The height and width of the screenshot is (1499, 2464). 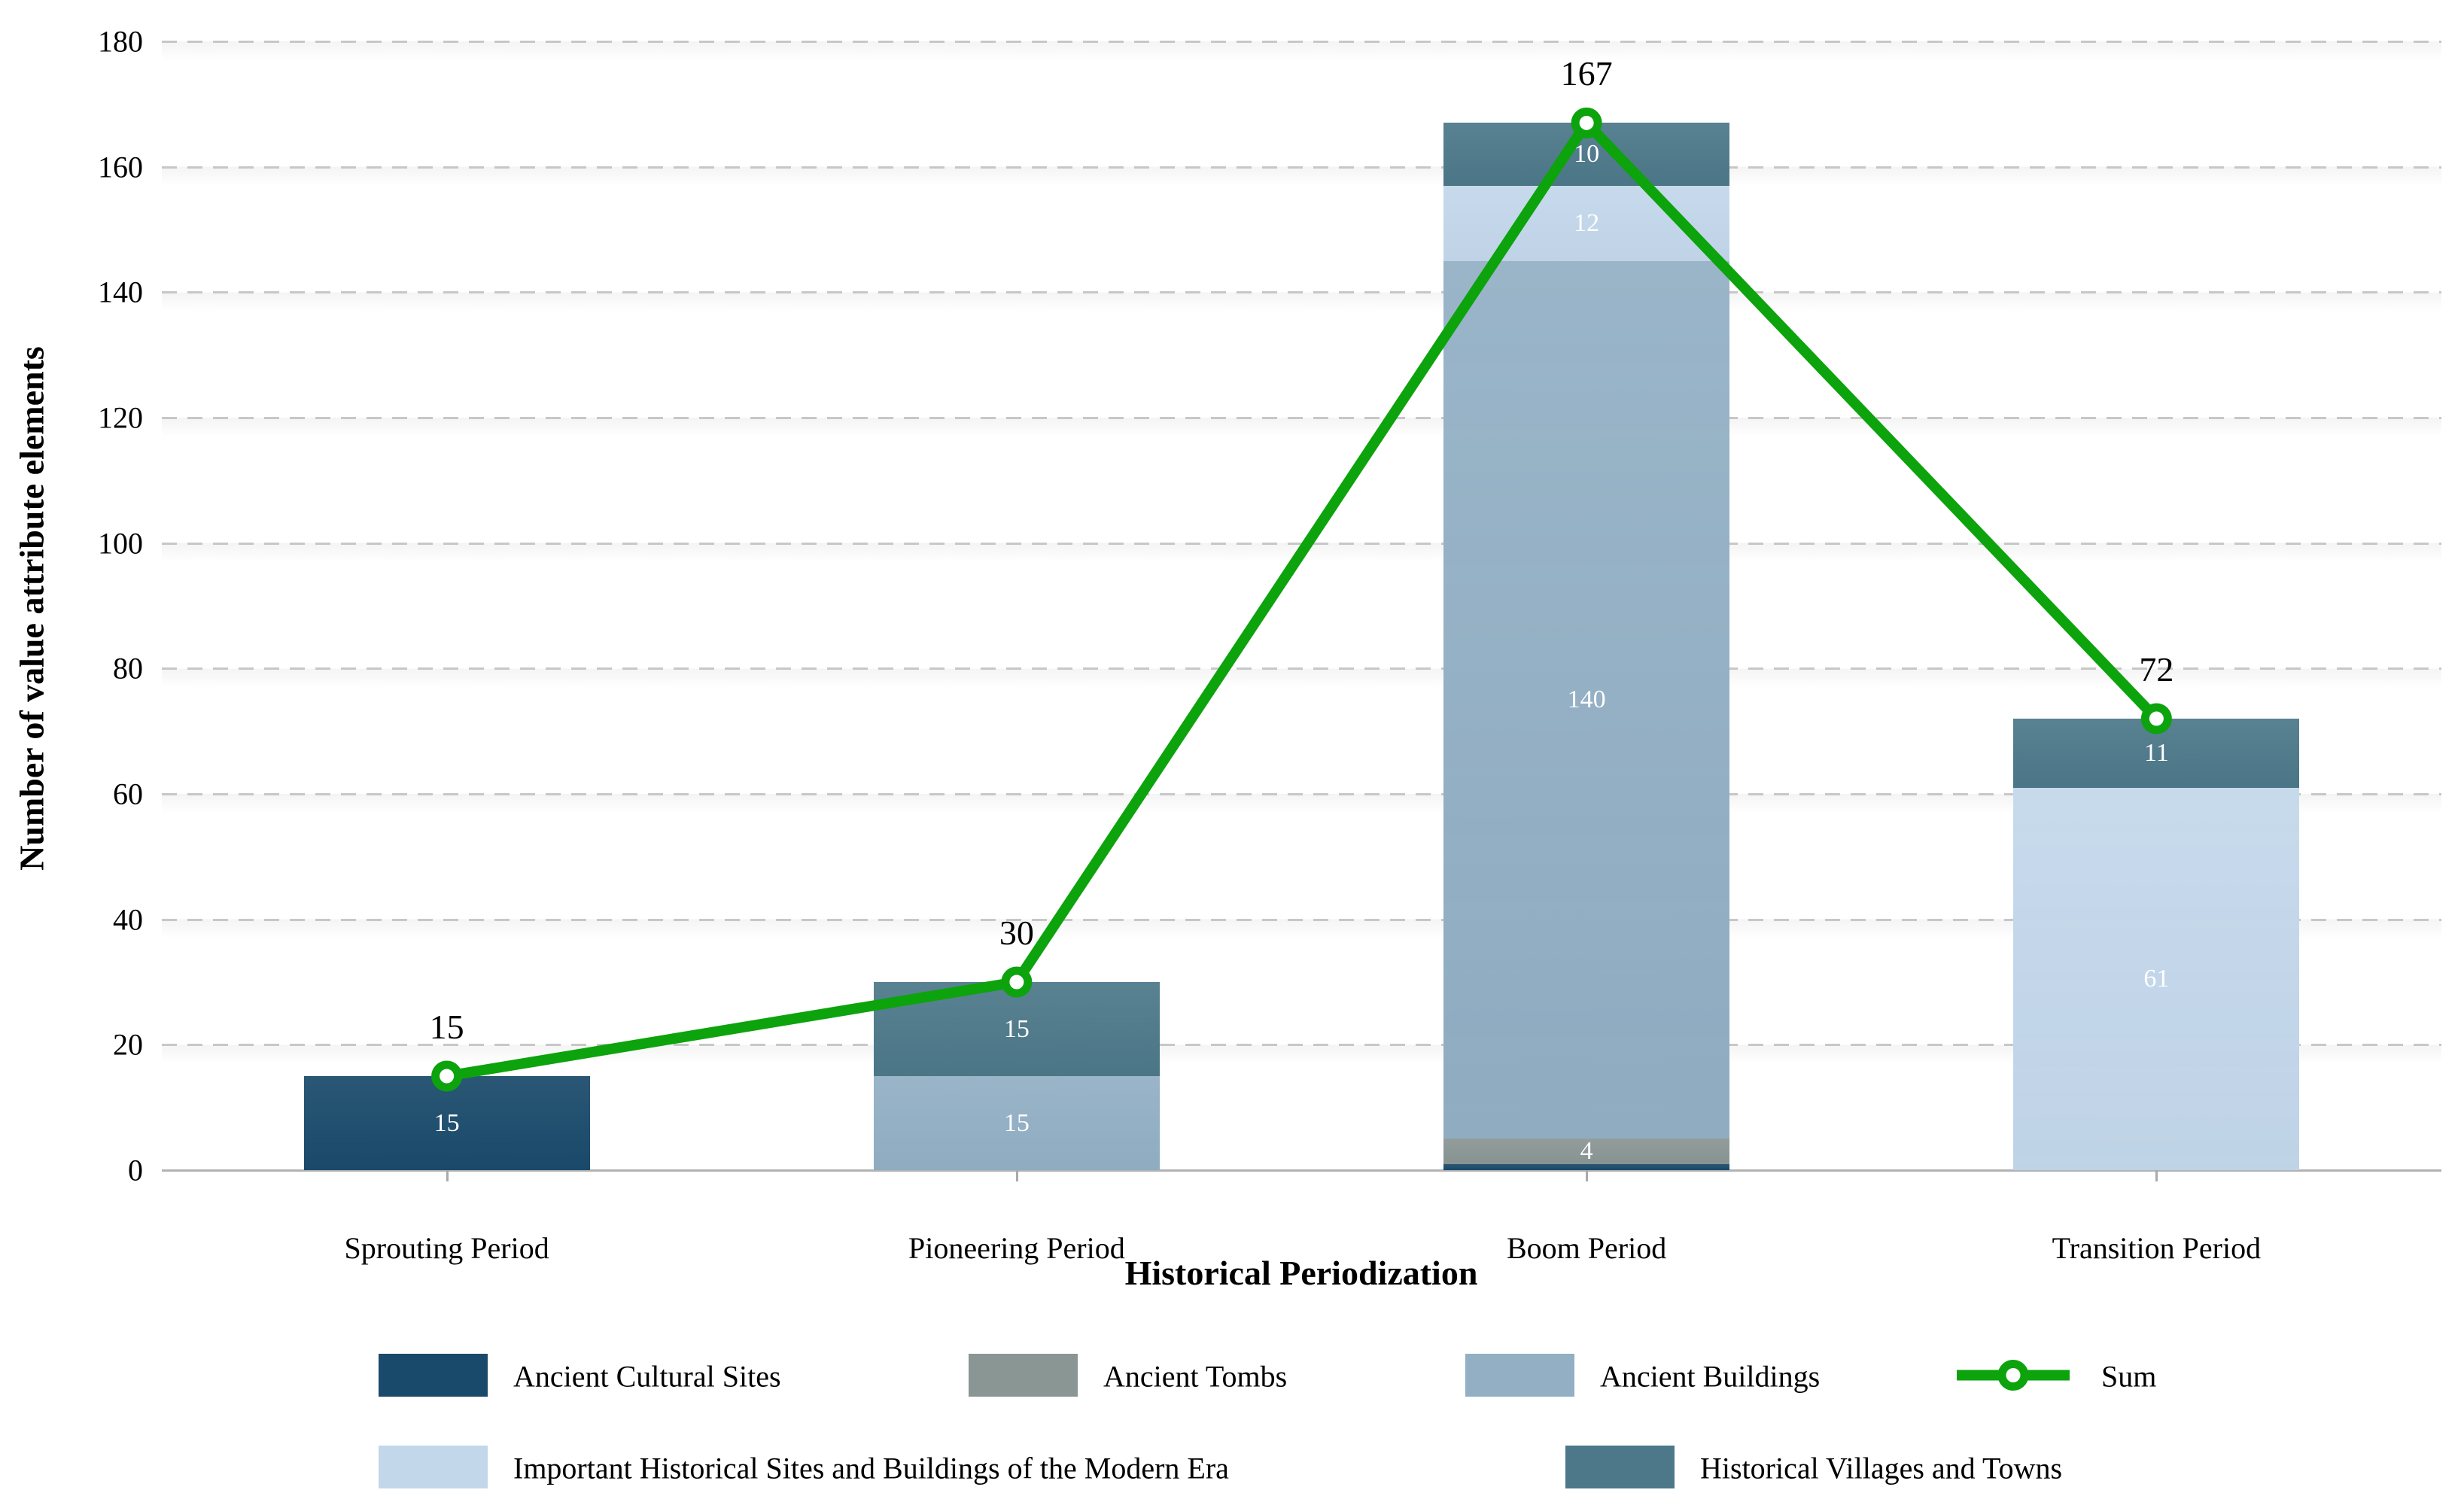 What do you see at coordinates (2157, 1248) in the screenshot?
I see `x-category-label: Transition Period` at bounding box center [2157, 1248].